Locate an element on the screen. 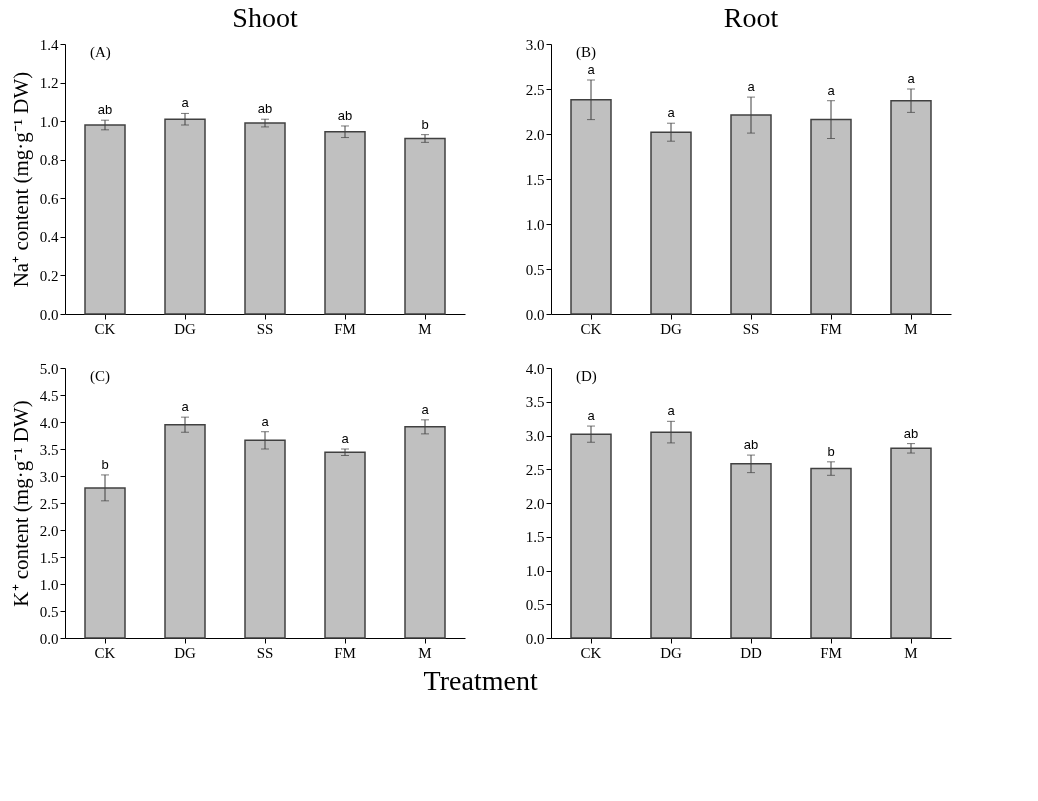 The height and width of the screenshot is (801, 1038). y-tick-label: 0.4 is located at coordinates (49, 237).